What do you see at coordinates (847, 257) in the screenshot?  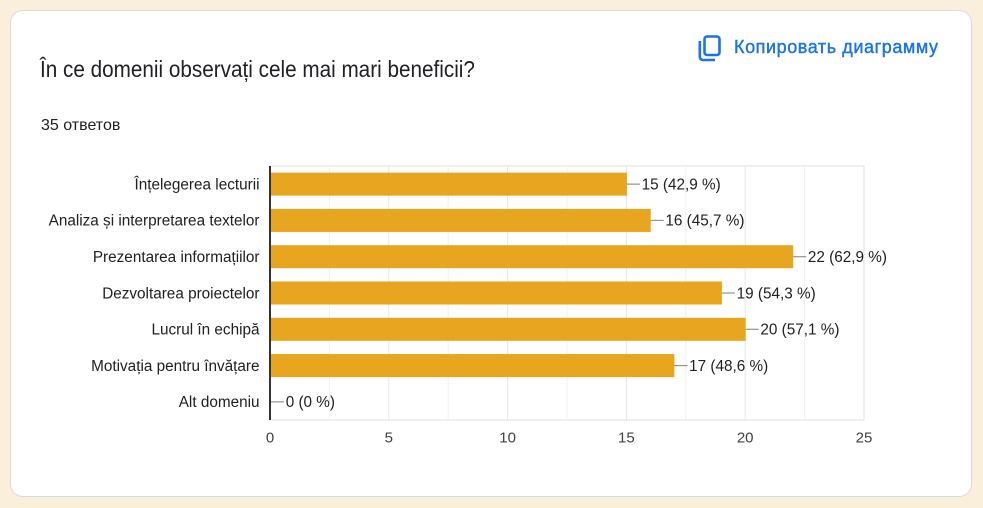 I see `svg-text: 22 (62,9 %)` at bounding box center [847, 257].